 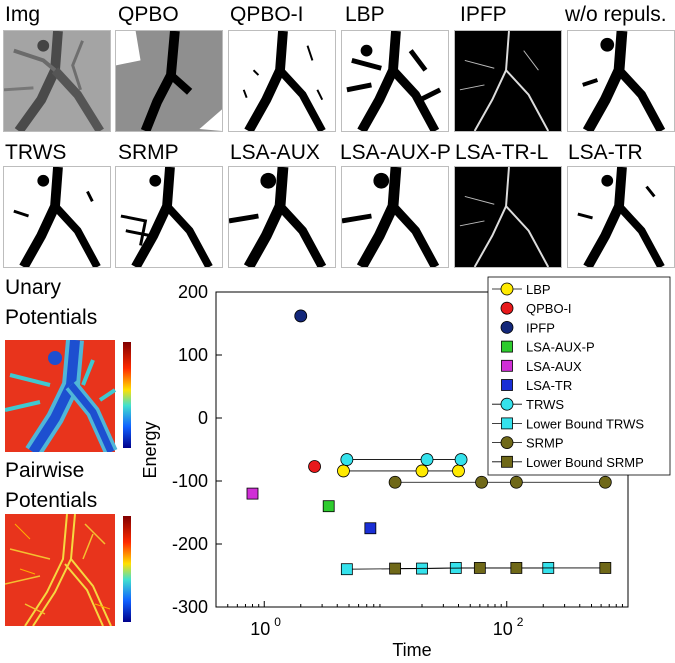 I want to click on y-tick-label: -200, so click(x=190, y=544).